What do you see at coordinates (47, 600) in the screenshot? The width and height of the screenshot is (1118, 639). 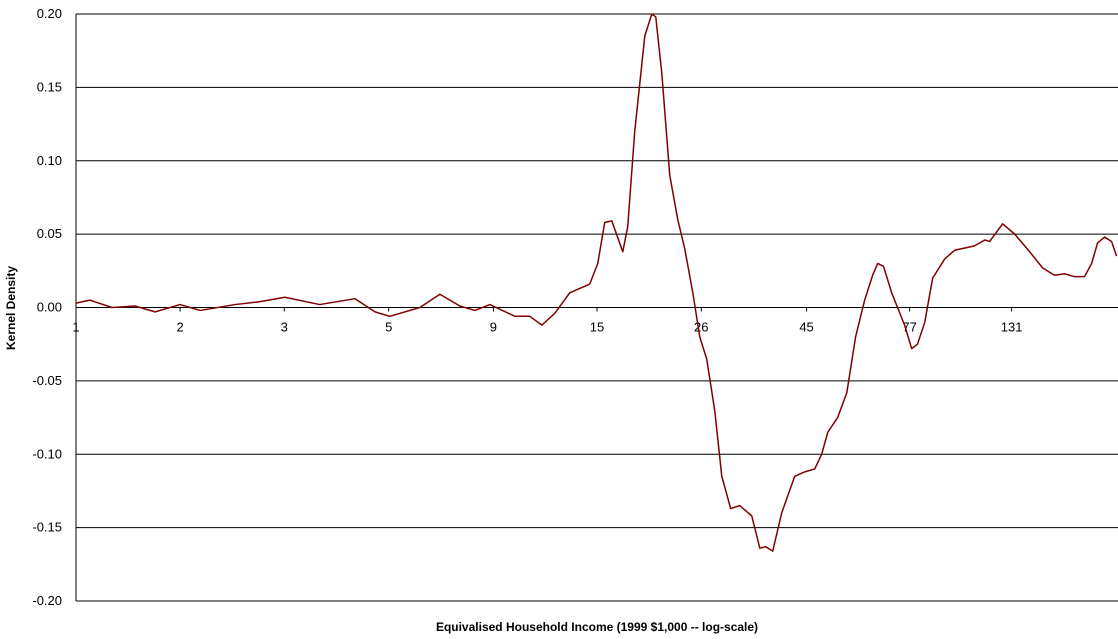 I see `y-tick-label: -0.20` at bounding box center [47, 600].